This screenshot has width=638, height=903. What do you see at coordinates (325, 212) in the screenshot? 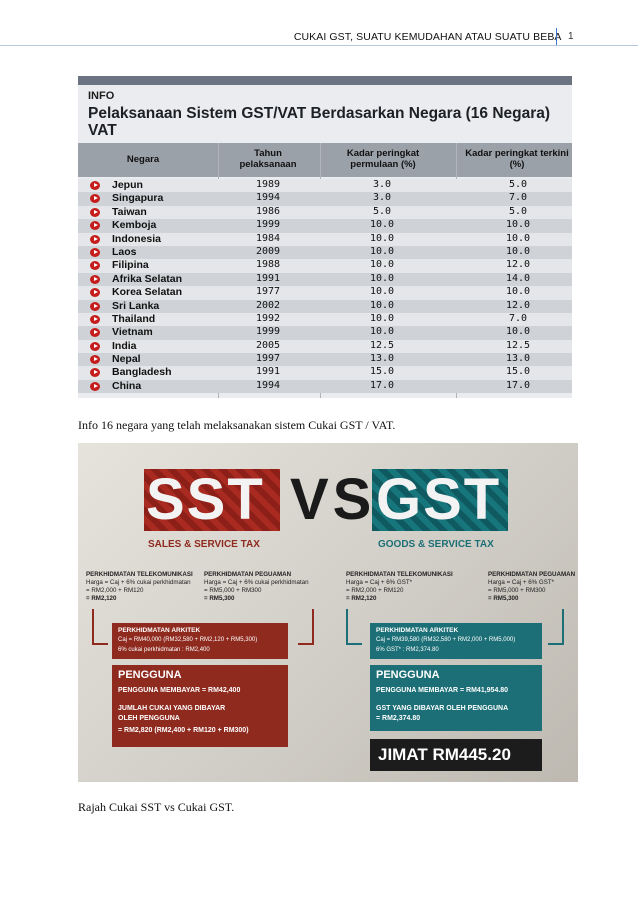
I see `table-row: Taiwan 1986 5.0 5.0` at bounding box center [325, 212].